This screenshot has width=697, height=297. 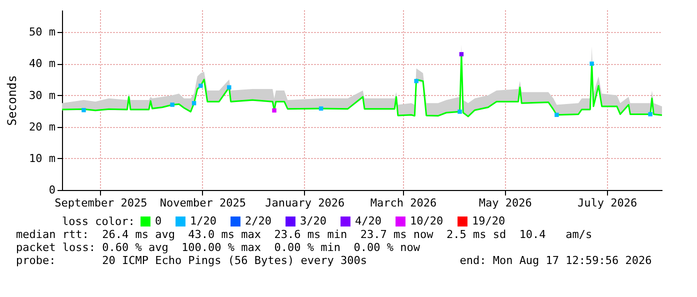 I want to click on x-tick-label: May 2026, so click(x=505, y=203).